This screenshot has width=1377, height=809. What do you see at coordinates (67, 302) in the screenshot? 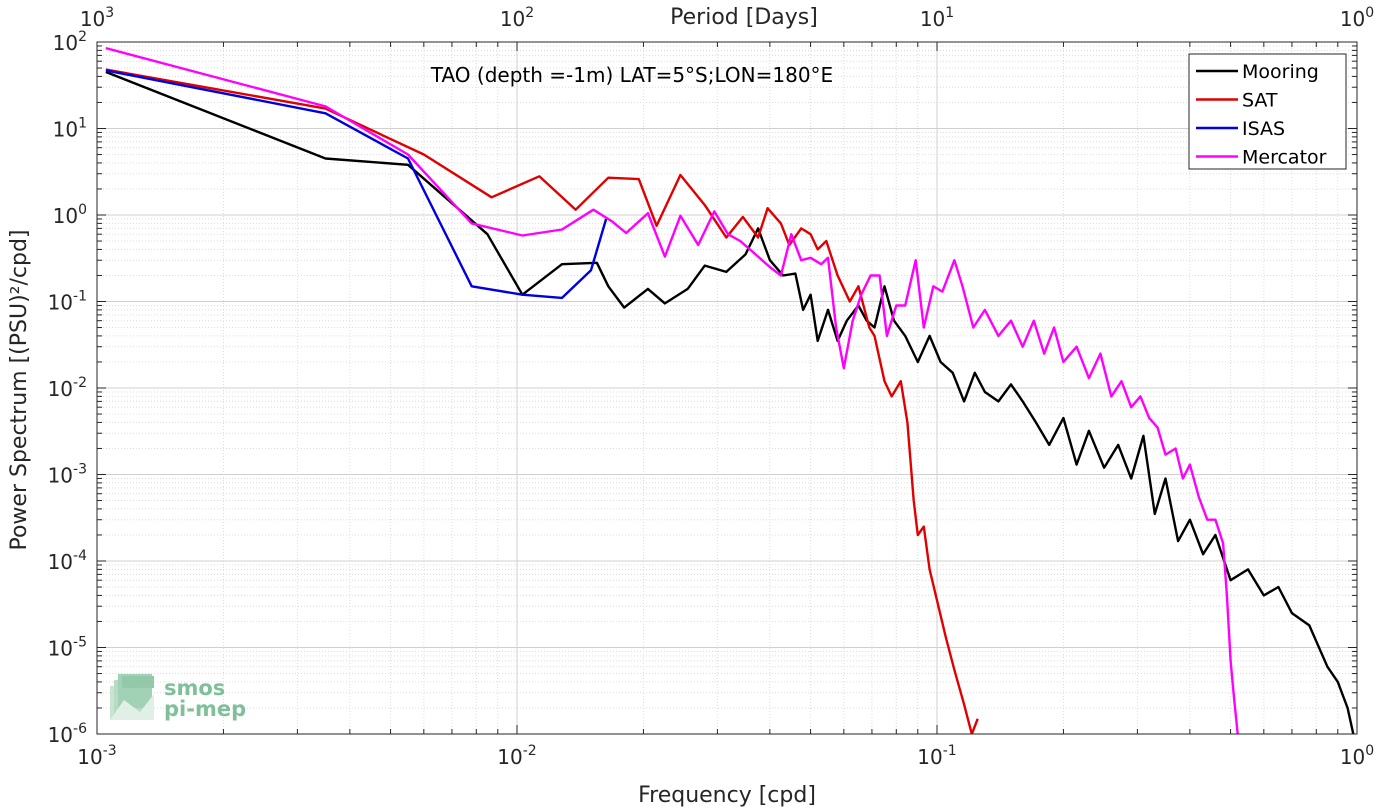
I see `y-tick-label: 10⁻¹` at bounding box center [67, 302].